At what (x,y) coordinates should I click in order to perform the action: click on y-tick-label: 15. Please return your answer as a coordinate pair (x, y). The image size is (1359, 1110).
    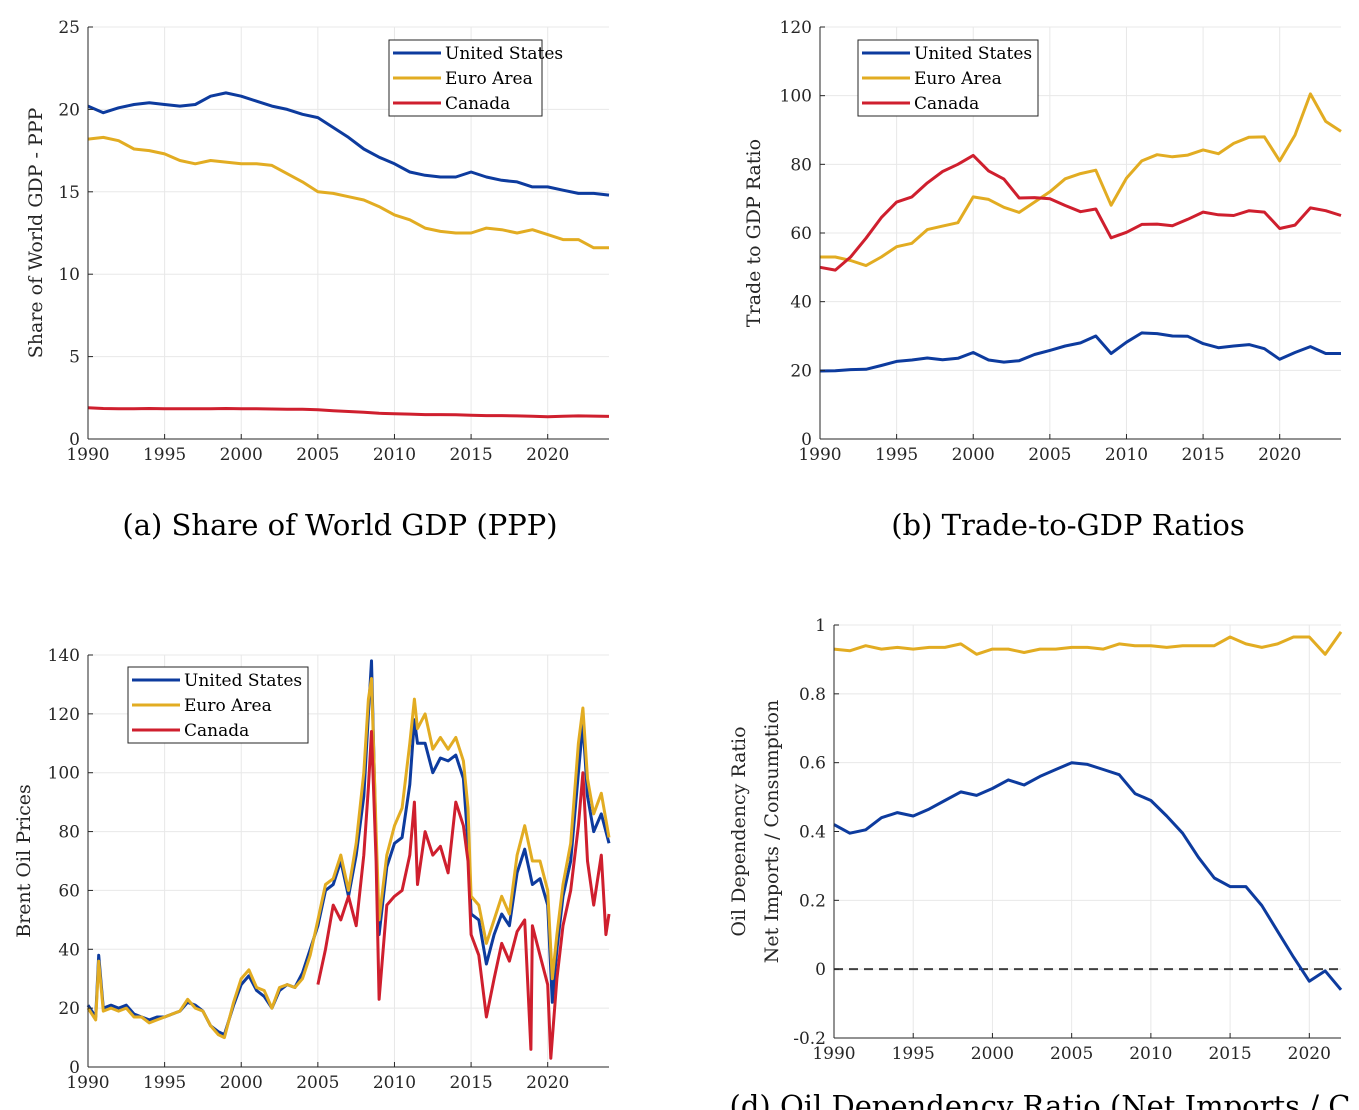
    Looking at the image, I should click on (69, 193).